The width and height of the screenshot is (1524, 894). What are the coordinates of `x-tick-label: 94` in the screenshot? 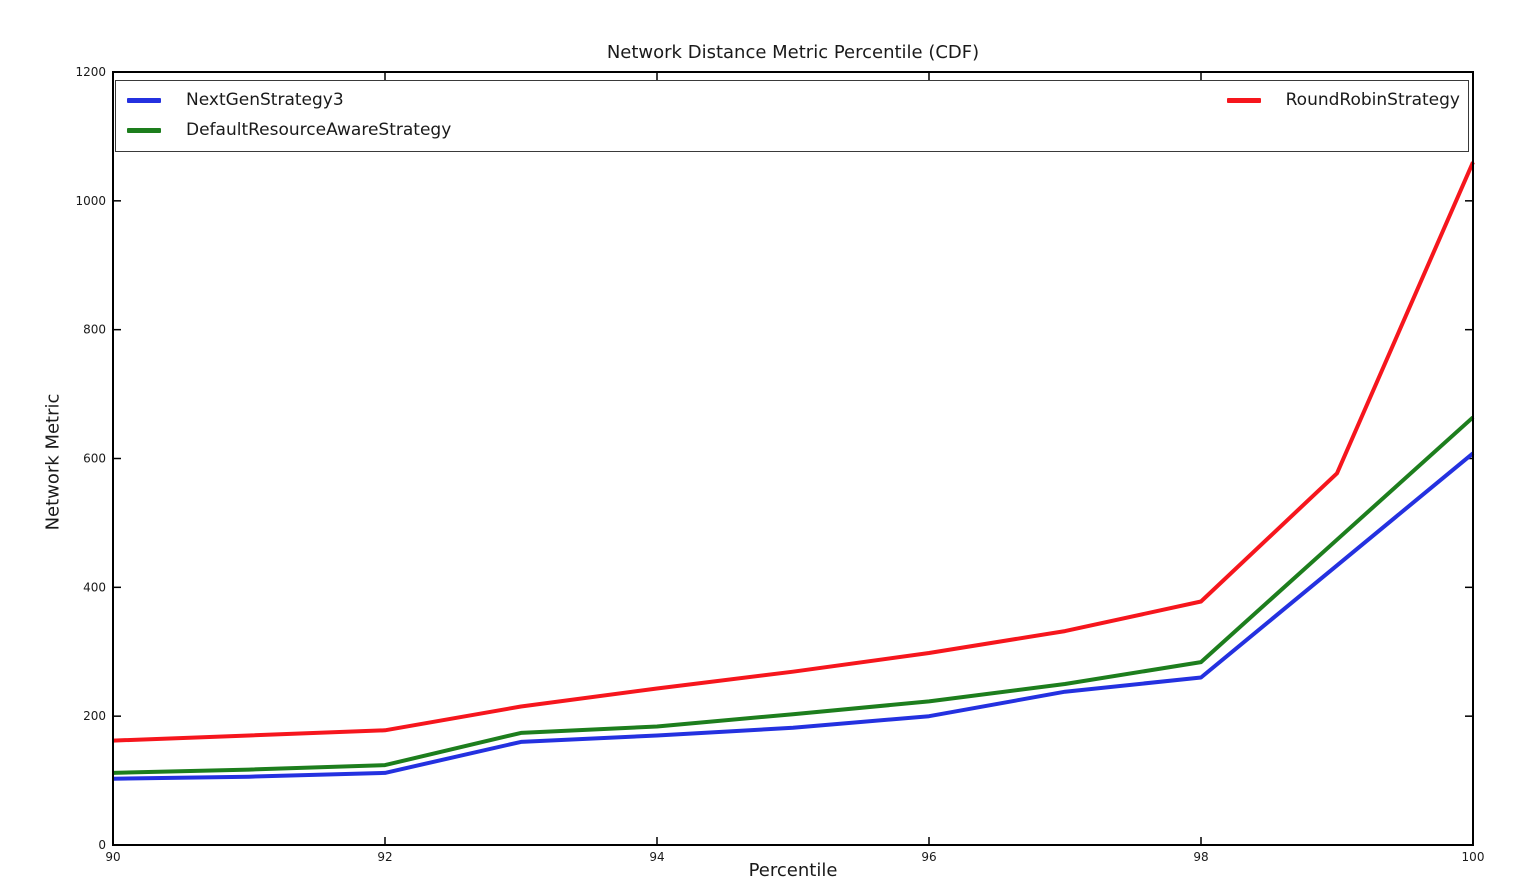 It's located at (656, 857).